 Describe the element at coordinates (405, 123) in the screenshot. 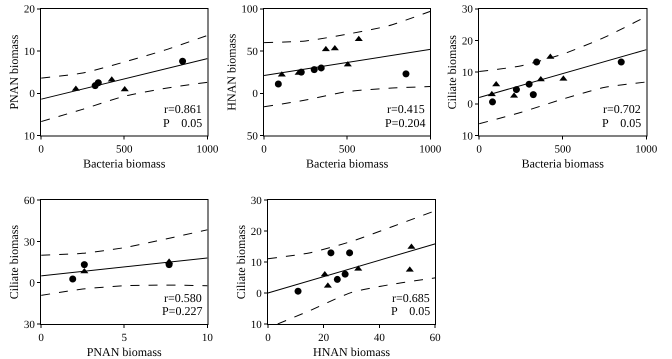

I see `annotation: P=0.204` at that location.